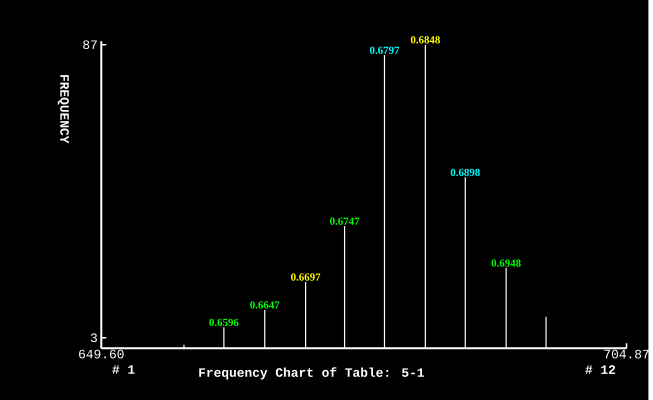  Describe the element at coordinates (101, 354) in the screenshot. I see `x-tick-label: 649.60` at that location.